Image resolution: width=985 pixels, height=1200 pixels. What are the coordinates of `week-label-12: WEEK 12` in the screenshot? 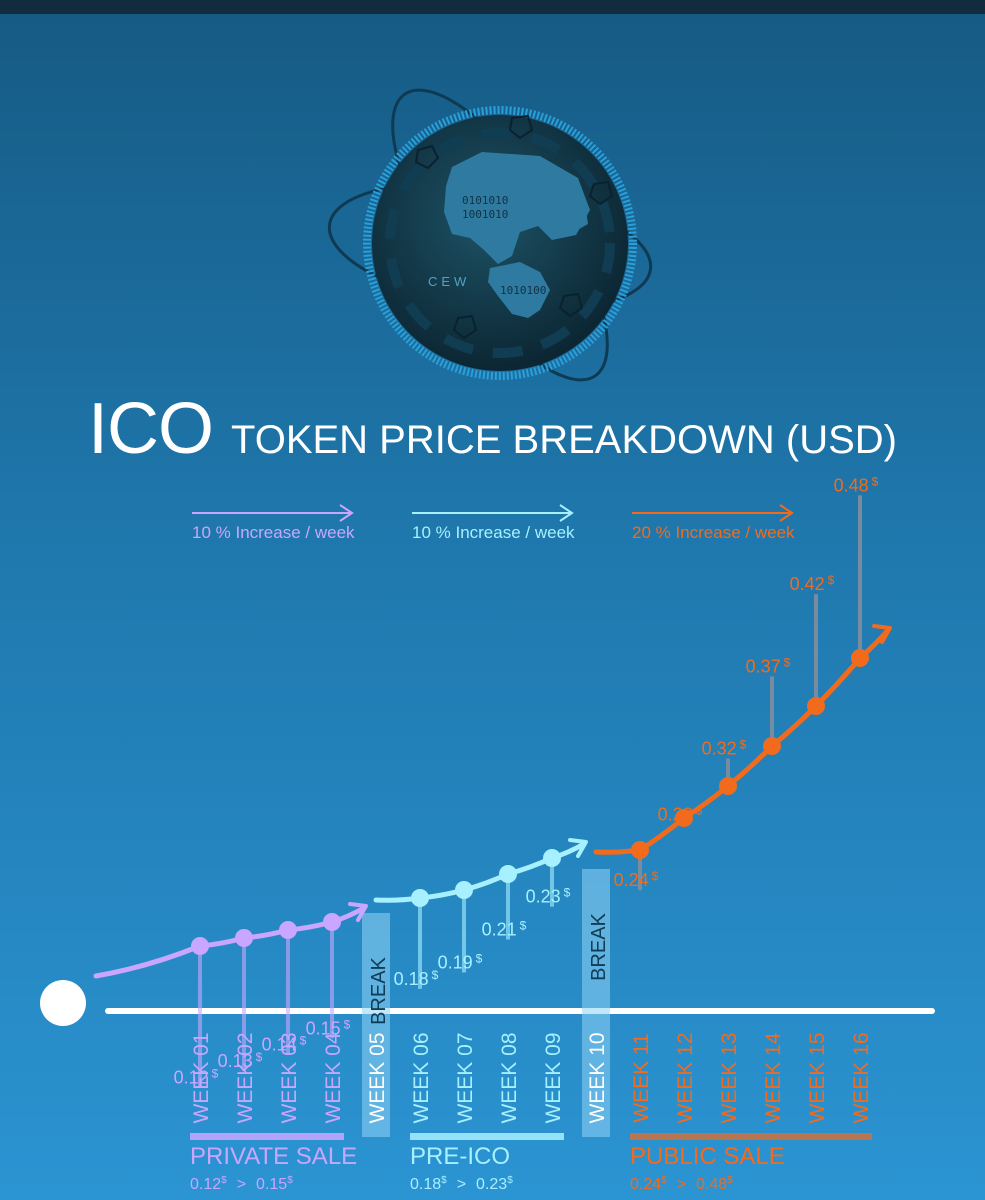 It's located at (685, 1077).